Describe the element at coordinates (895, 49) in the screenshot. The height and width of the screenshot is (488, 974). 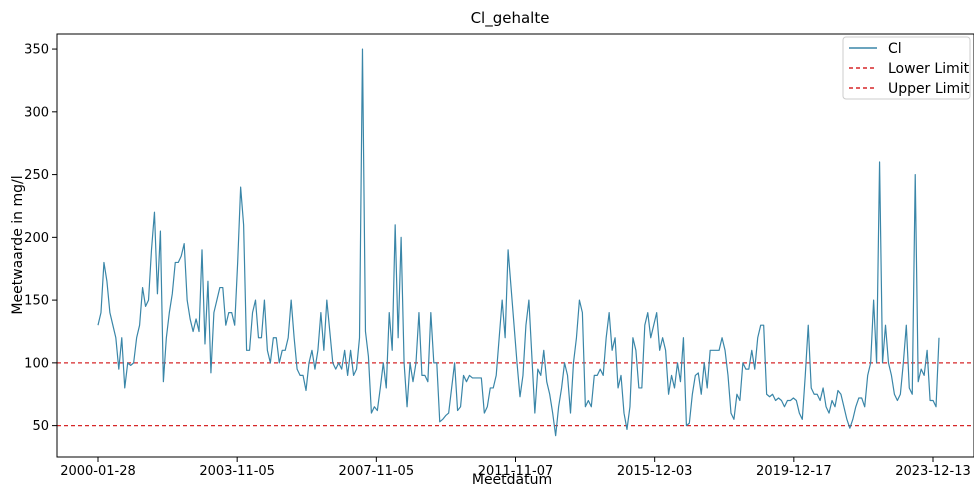
I see `legend-label: Cl` at that location.